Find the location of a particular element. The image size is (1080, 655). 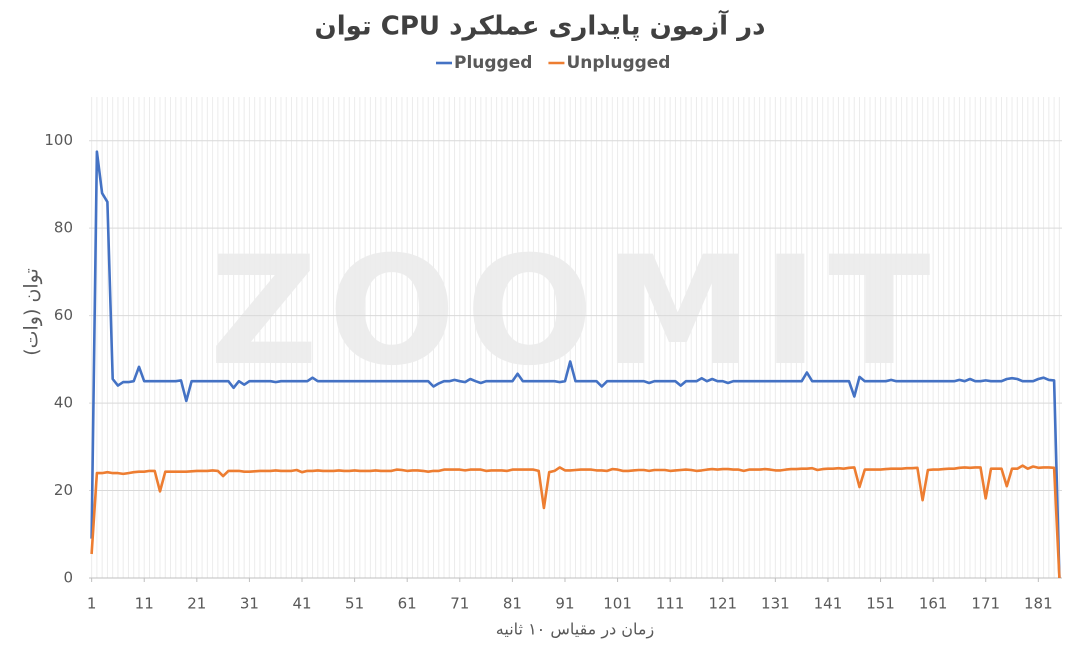

y-tick-label: 0 is located at coordinates (68, 578).